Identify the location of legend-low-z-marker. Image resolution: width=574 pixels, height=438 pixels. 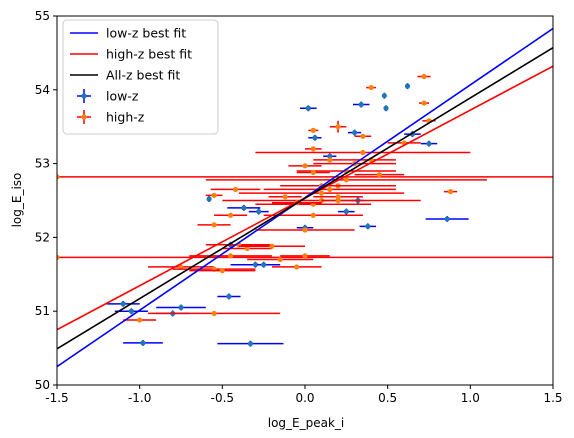
(84, 96).